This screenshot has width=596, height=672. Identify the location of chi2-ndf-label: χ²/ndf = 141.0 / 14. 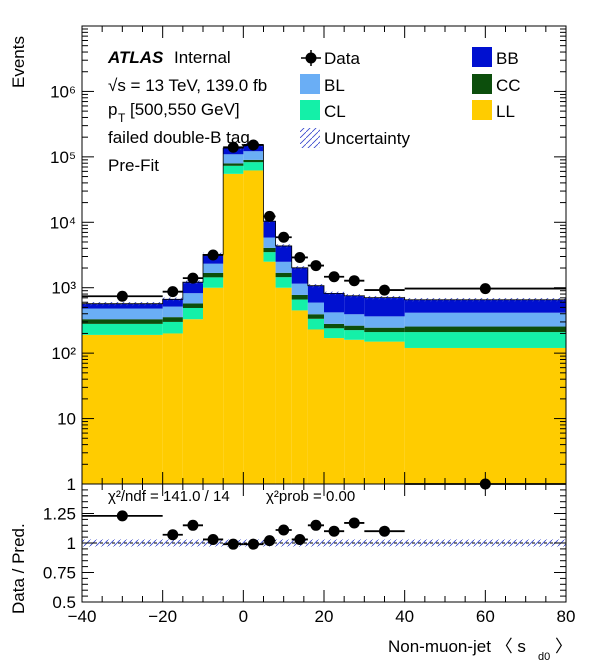
(169, 496).